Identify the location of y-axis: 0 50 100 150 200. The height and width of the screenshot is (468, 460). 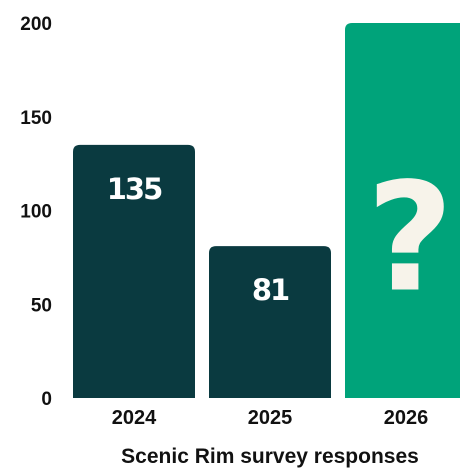
(36, 212).